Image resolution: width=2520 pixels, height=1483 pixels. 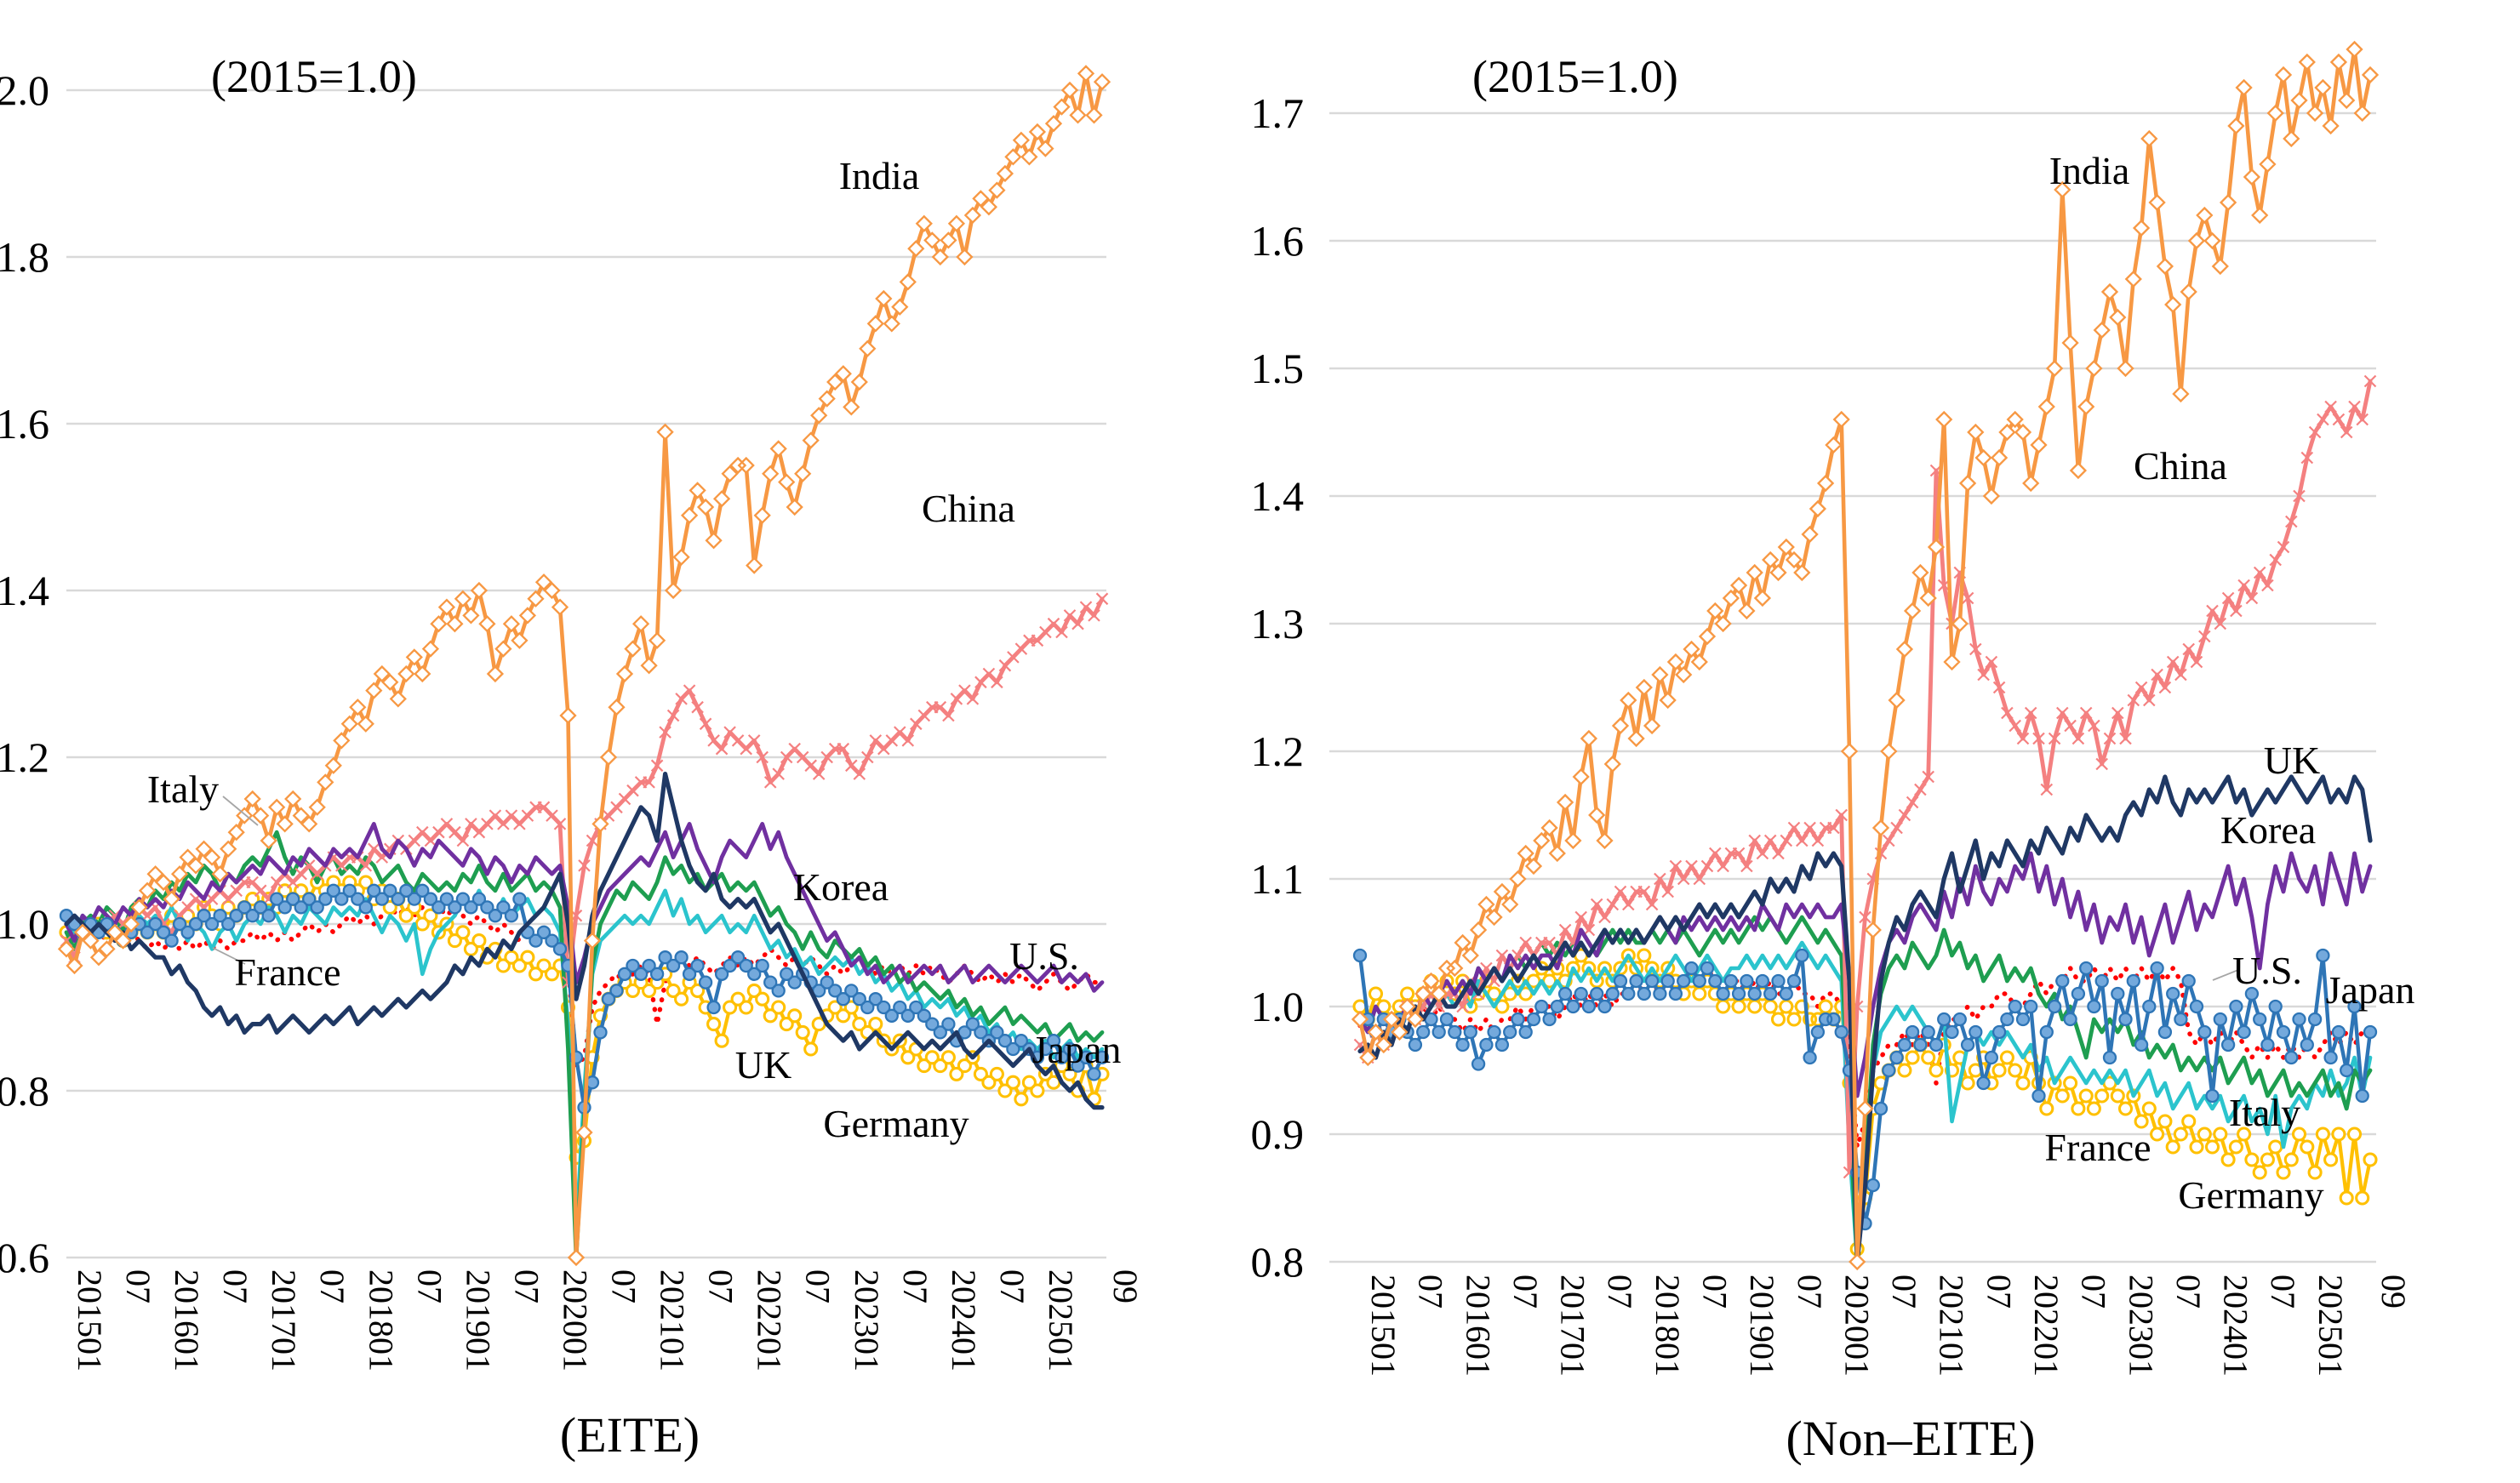 I want to click on chart-caption: (EITE), so click(x=630, y=1435).